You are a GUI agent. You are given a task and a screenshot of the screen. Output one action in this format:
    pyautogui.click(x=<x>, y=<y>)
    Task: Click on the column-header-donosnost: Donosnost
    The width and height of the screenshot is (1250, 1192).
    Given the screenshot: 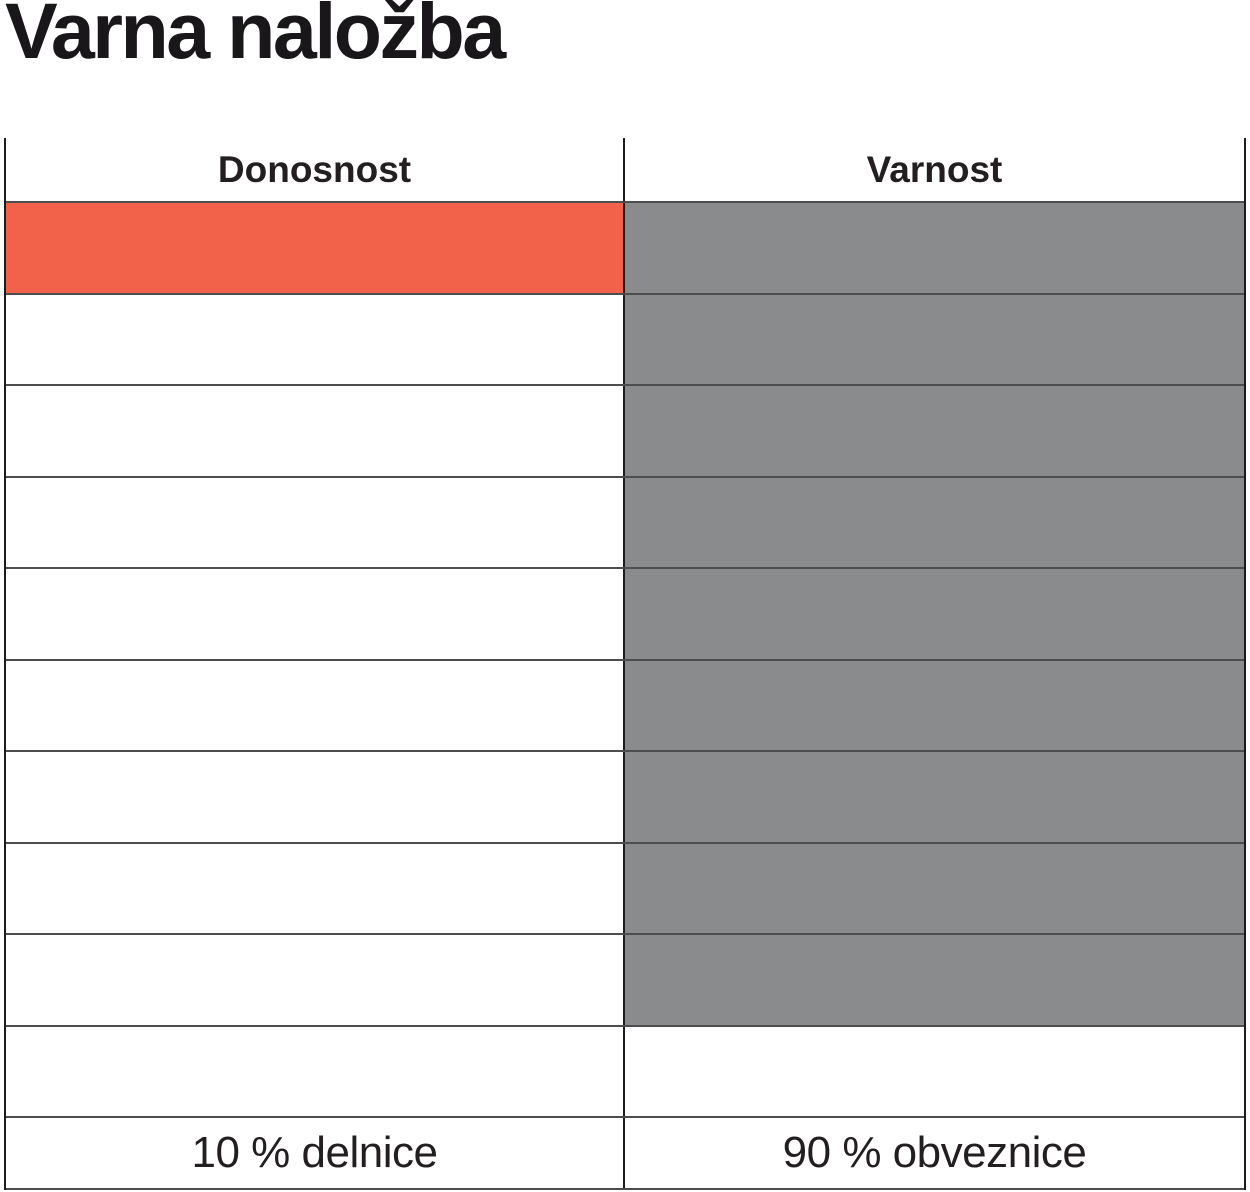 What is the action you would take?
    pyautogui.click(x=315, y=169)
    